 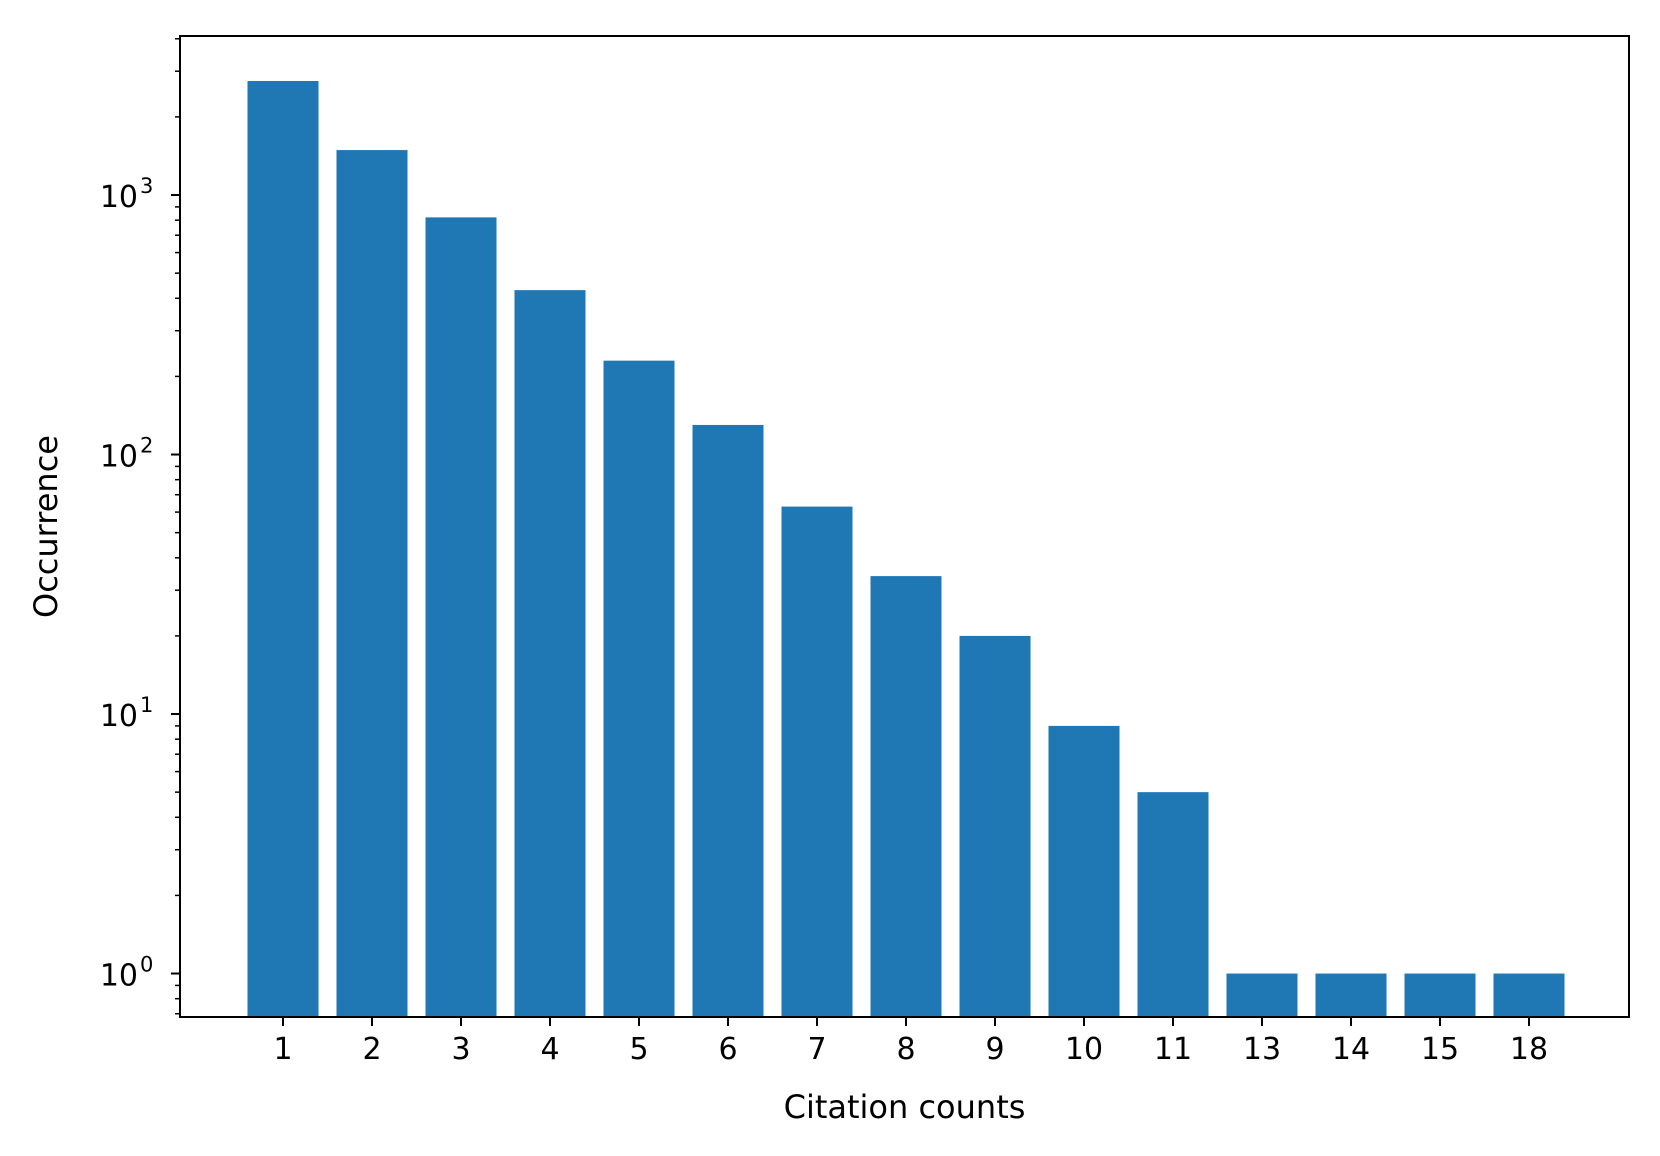 I want to click on x-tick-label: 10, so click(x=1084, y=1049).